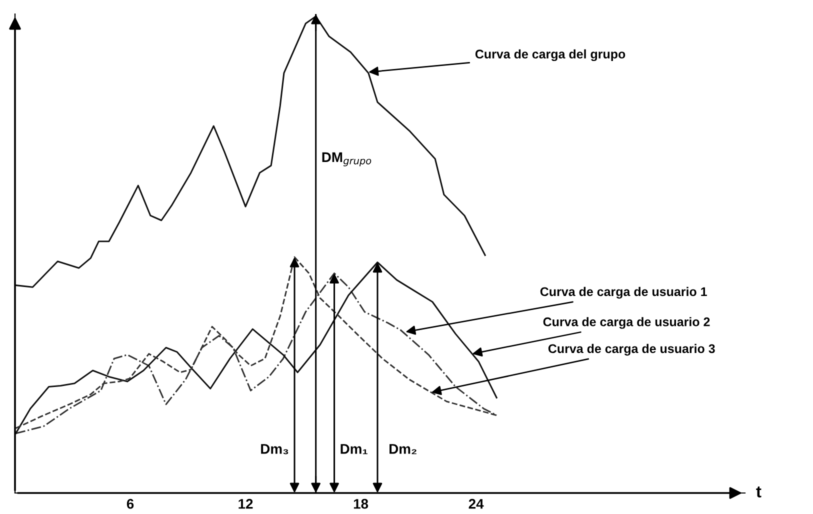  I want to click on annotation: Dm₂, so click(403, 449).